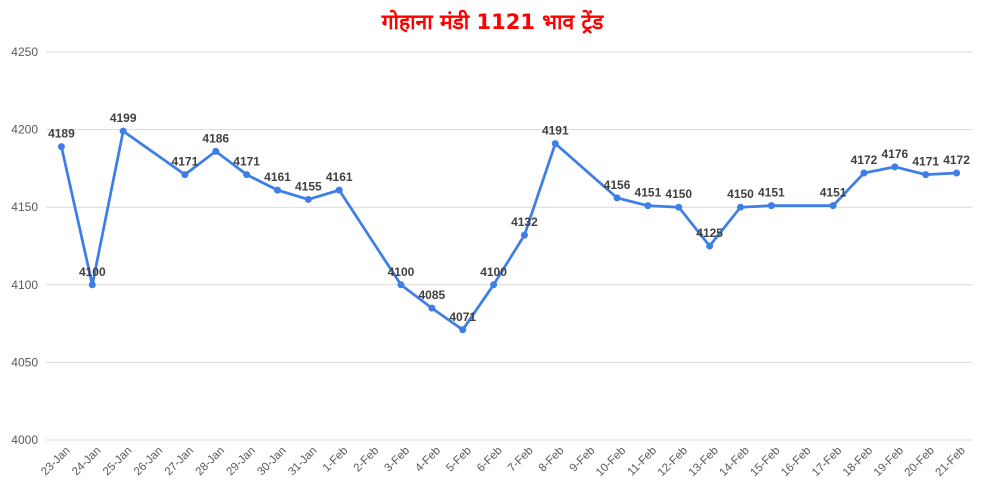 The width and height of the screenshot is (985, 494). I want to click on y-tick-label: 4050, so click(24, 362).